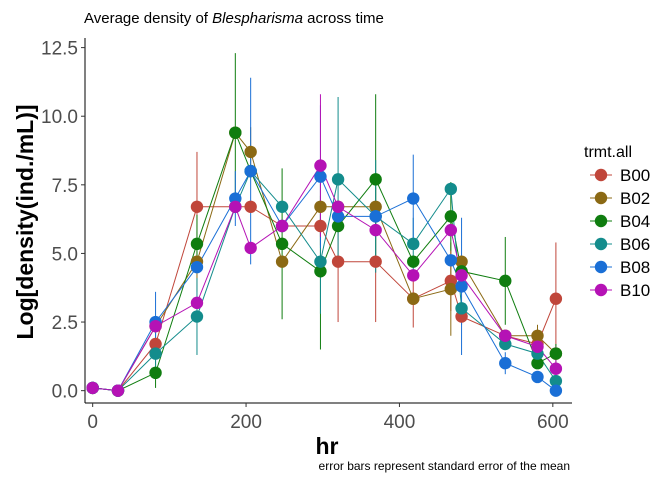  What do you see at coordinates (343, 18) in the screenshot?
I see `chart-title-suffix: across time` at bounding box center [343, 18].